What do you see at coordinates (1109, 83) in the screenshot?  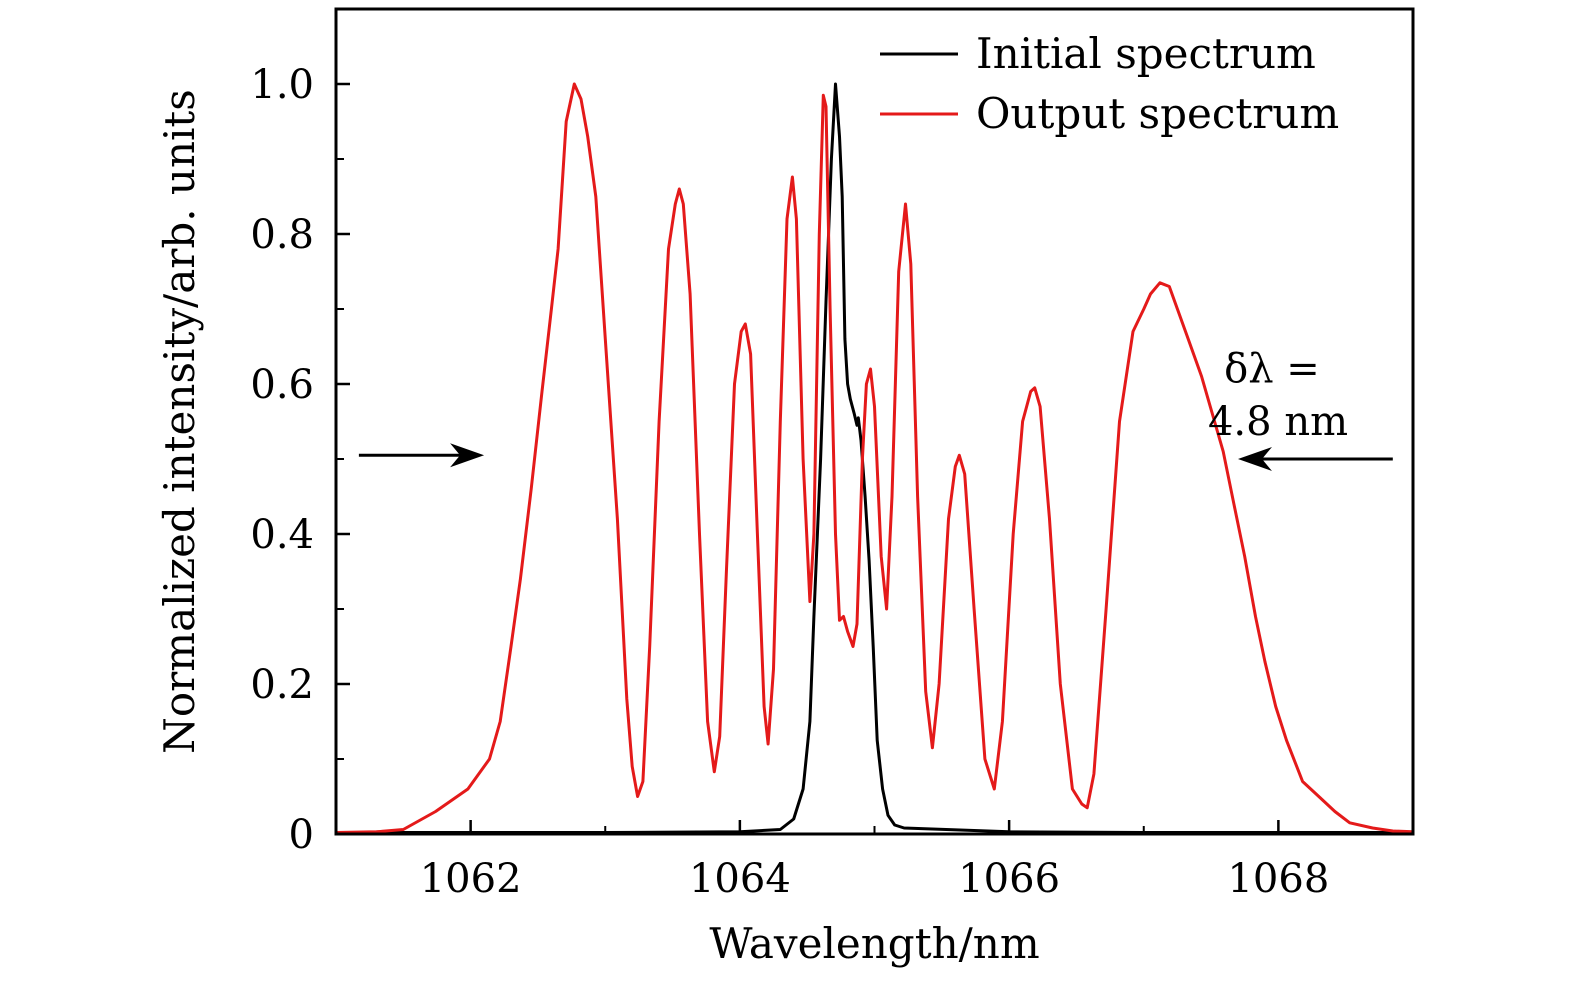 I see `legend: Initial spectrum Output spectrum` at bounding box center [1109, 83].